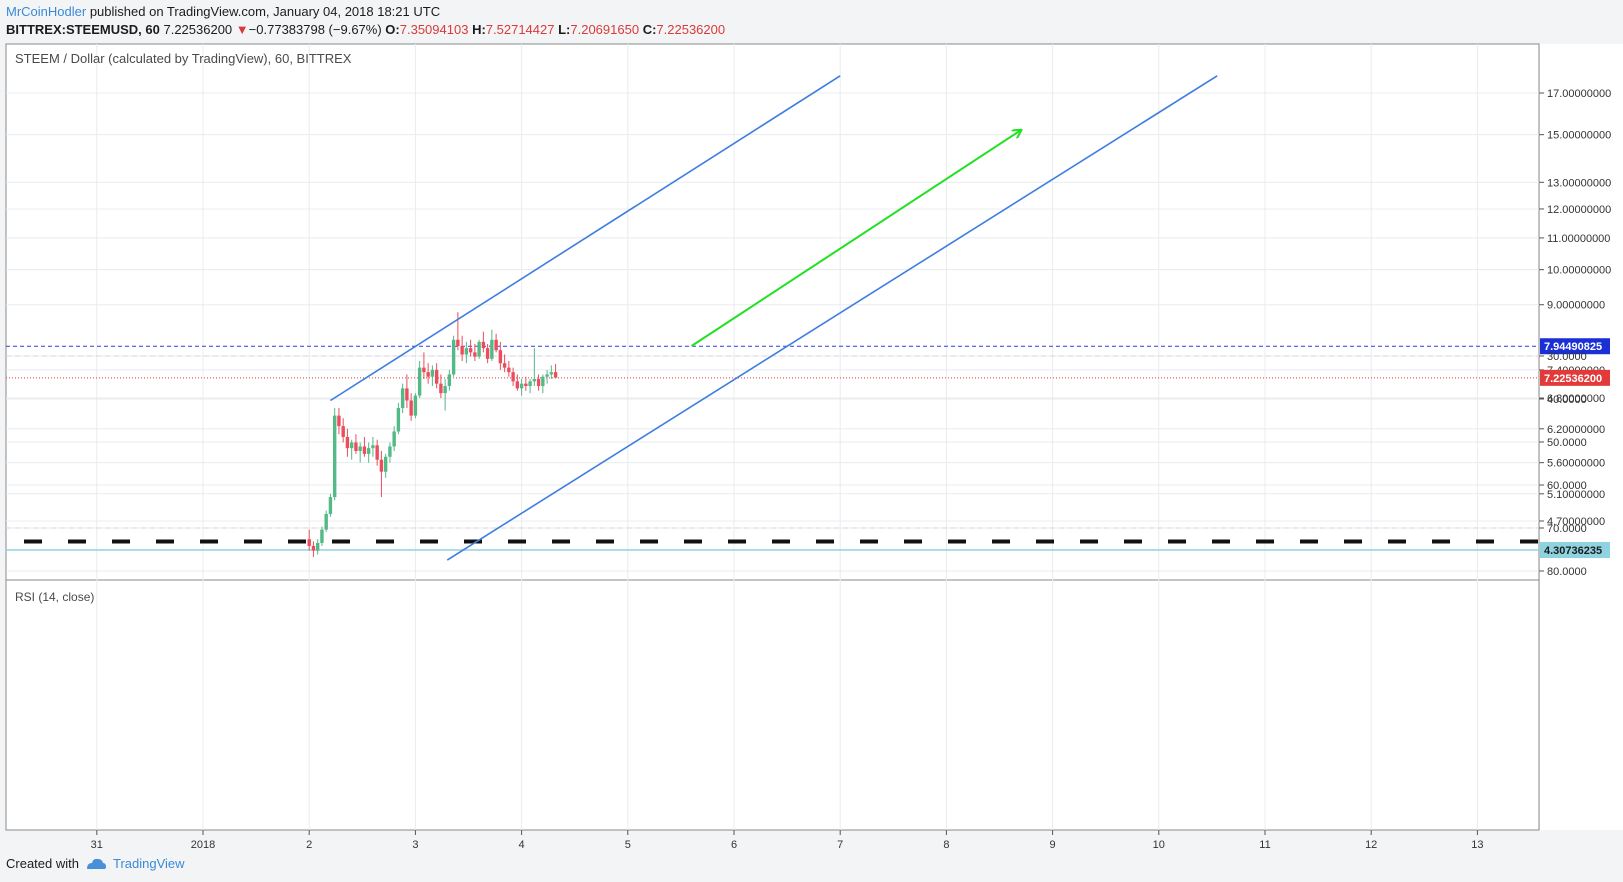 This screenshot has height=882, width=1623. I want to click on price-axis-bg, so click(1581, 437).